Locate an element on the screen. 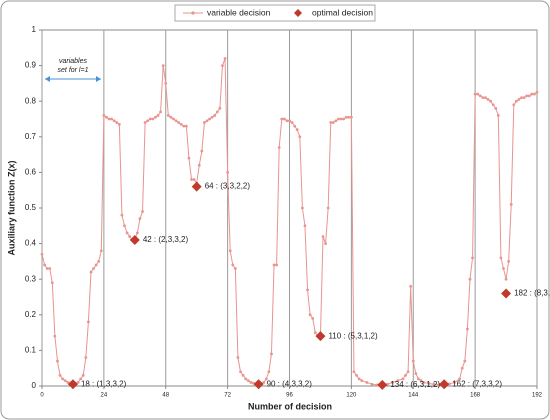  point-label: 110 : (5,3,1,2) is located at coordinates (353, 335).